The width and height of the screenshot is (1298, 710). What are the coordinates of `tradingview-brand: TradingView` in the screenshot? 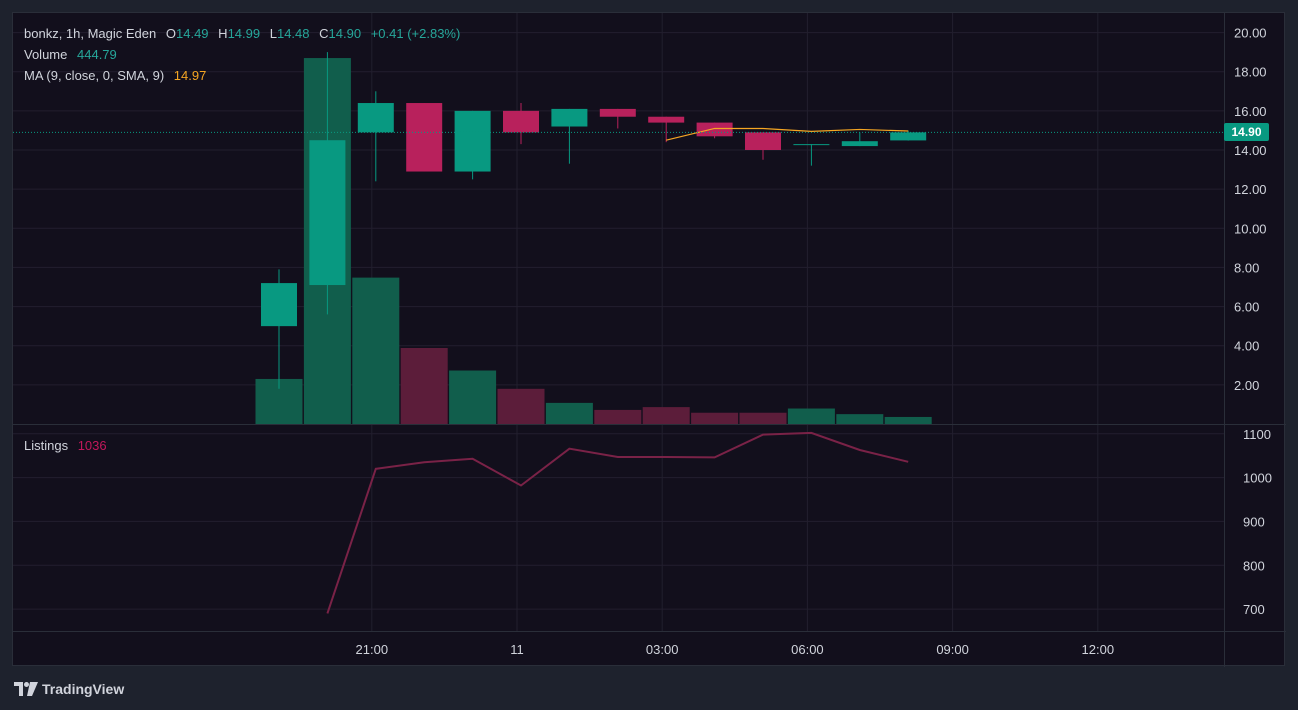 It's located at (69, 689).